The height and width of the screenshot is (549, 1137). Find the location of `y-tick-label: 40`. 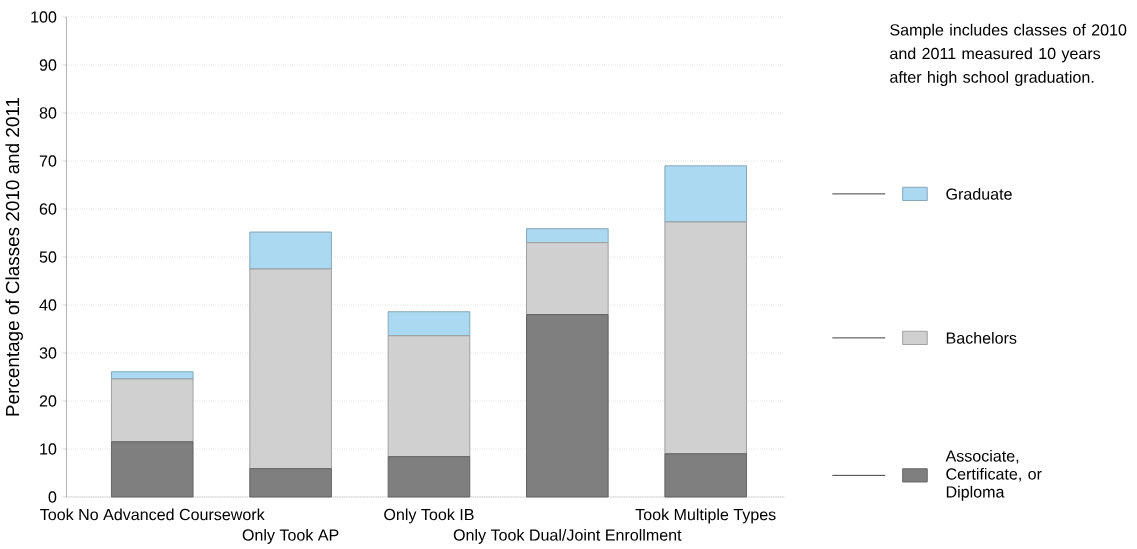

y-tick-label: 40 is located at coordinates (48, 305).